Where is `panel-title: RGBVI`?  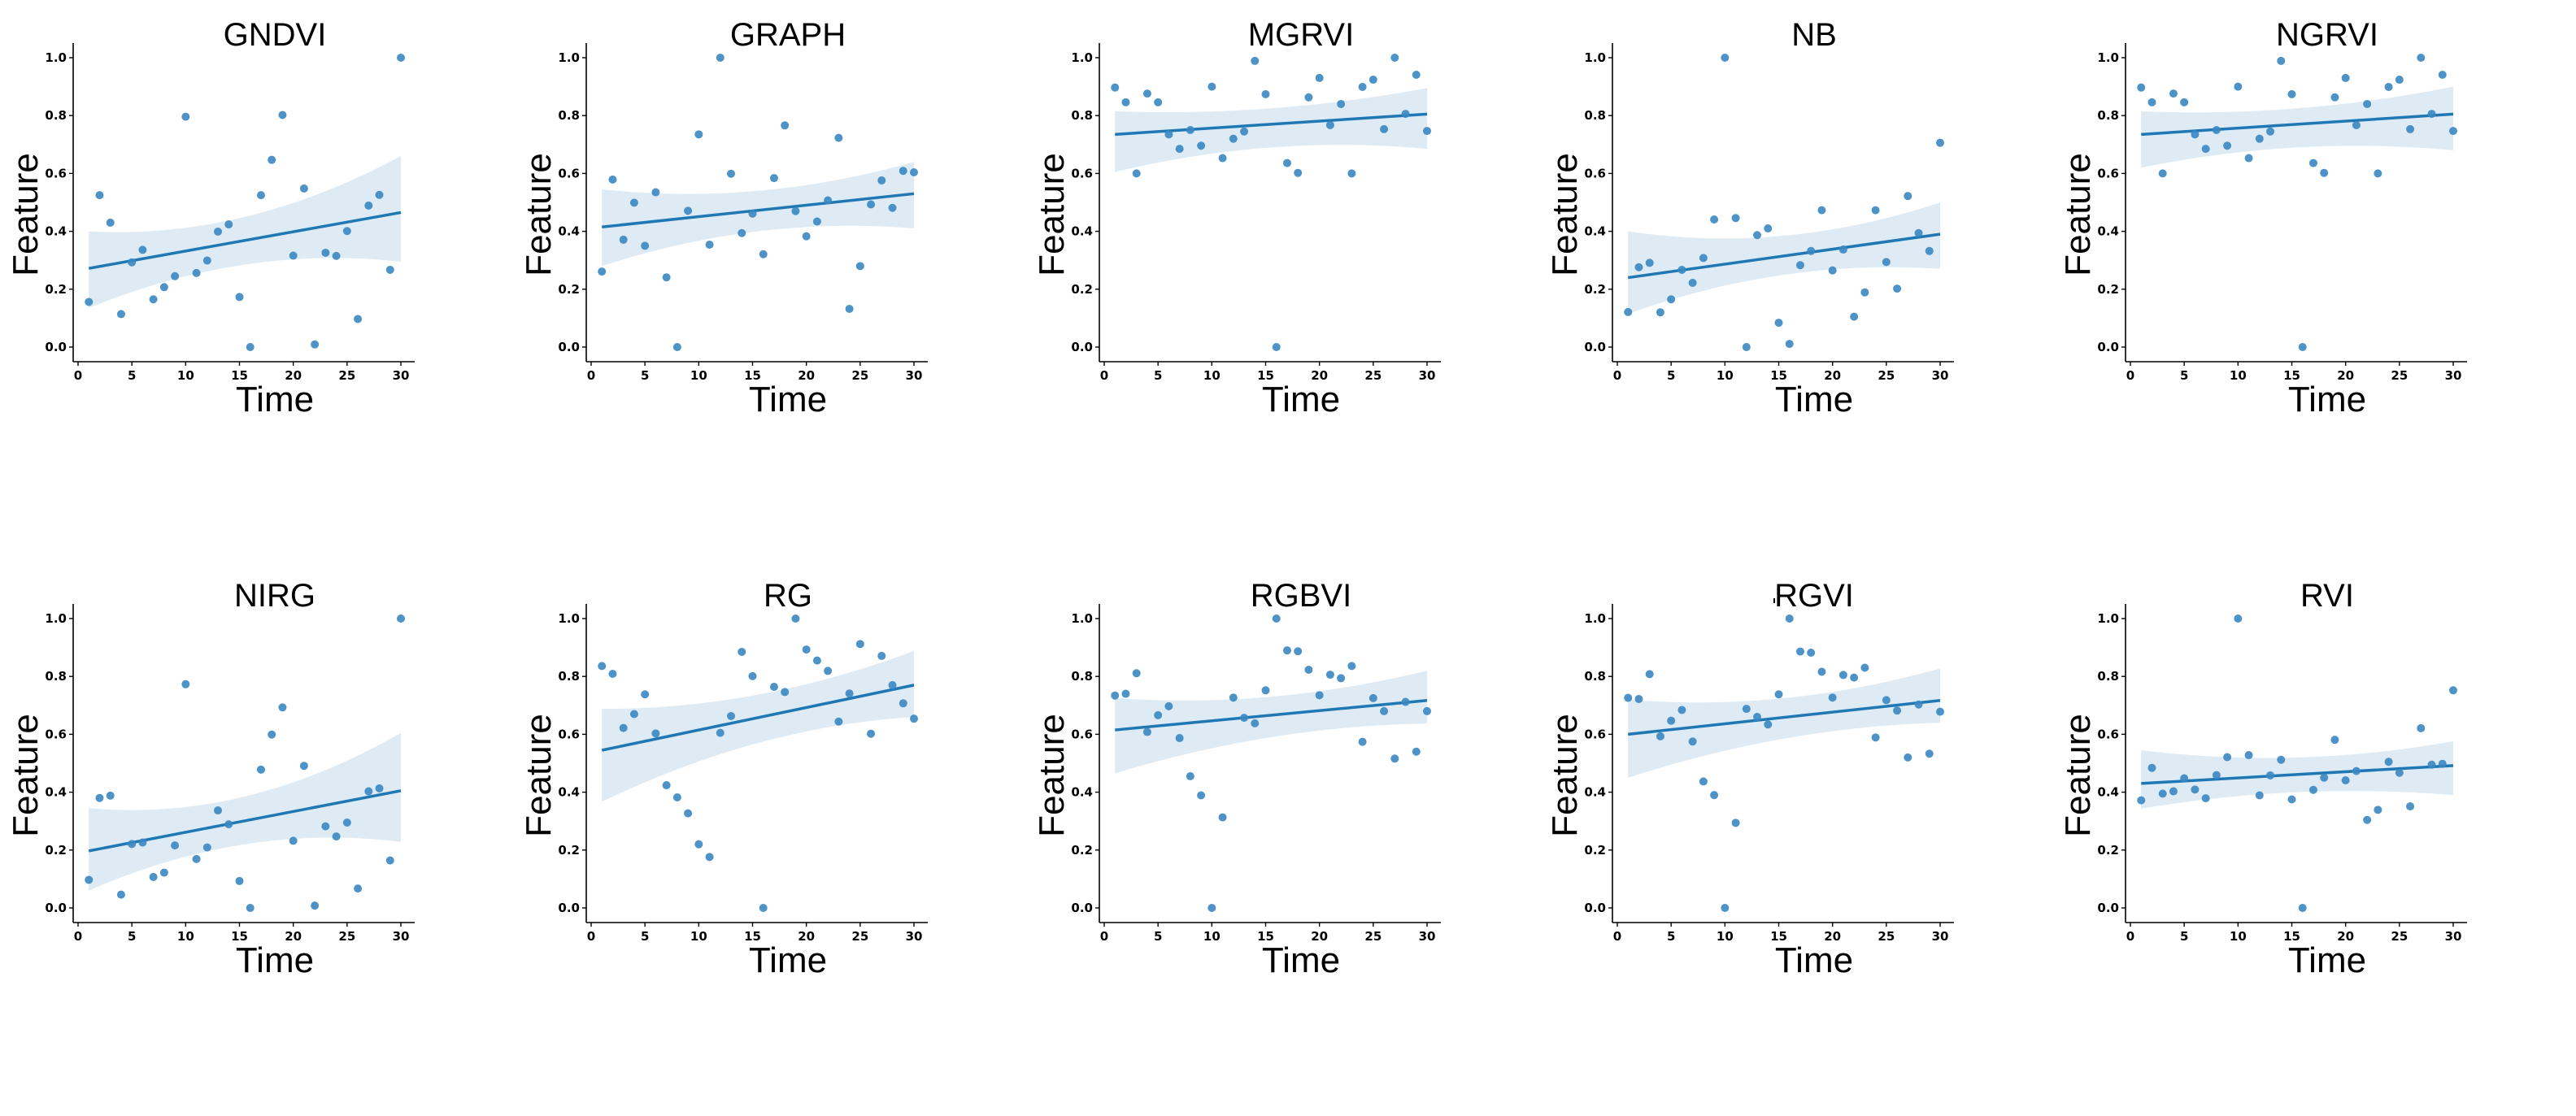
panel-title: RGBVI is located at coordinates (1301, 596).